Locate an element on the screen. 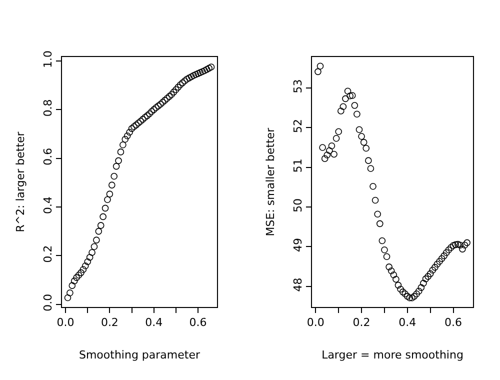 This screenshot has height=380, width=500. x-axis-title: Larger = more smoothing is located at coordinates (393, 355).